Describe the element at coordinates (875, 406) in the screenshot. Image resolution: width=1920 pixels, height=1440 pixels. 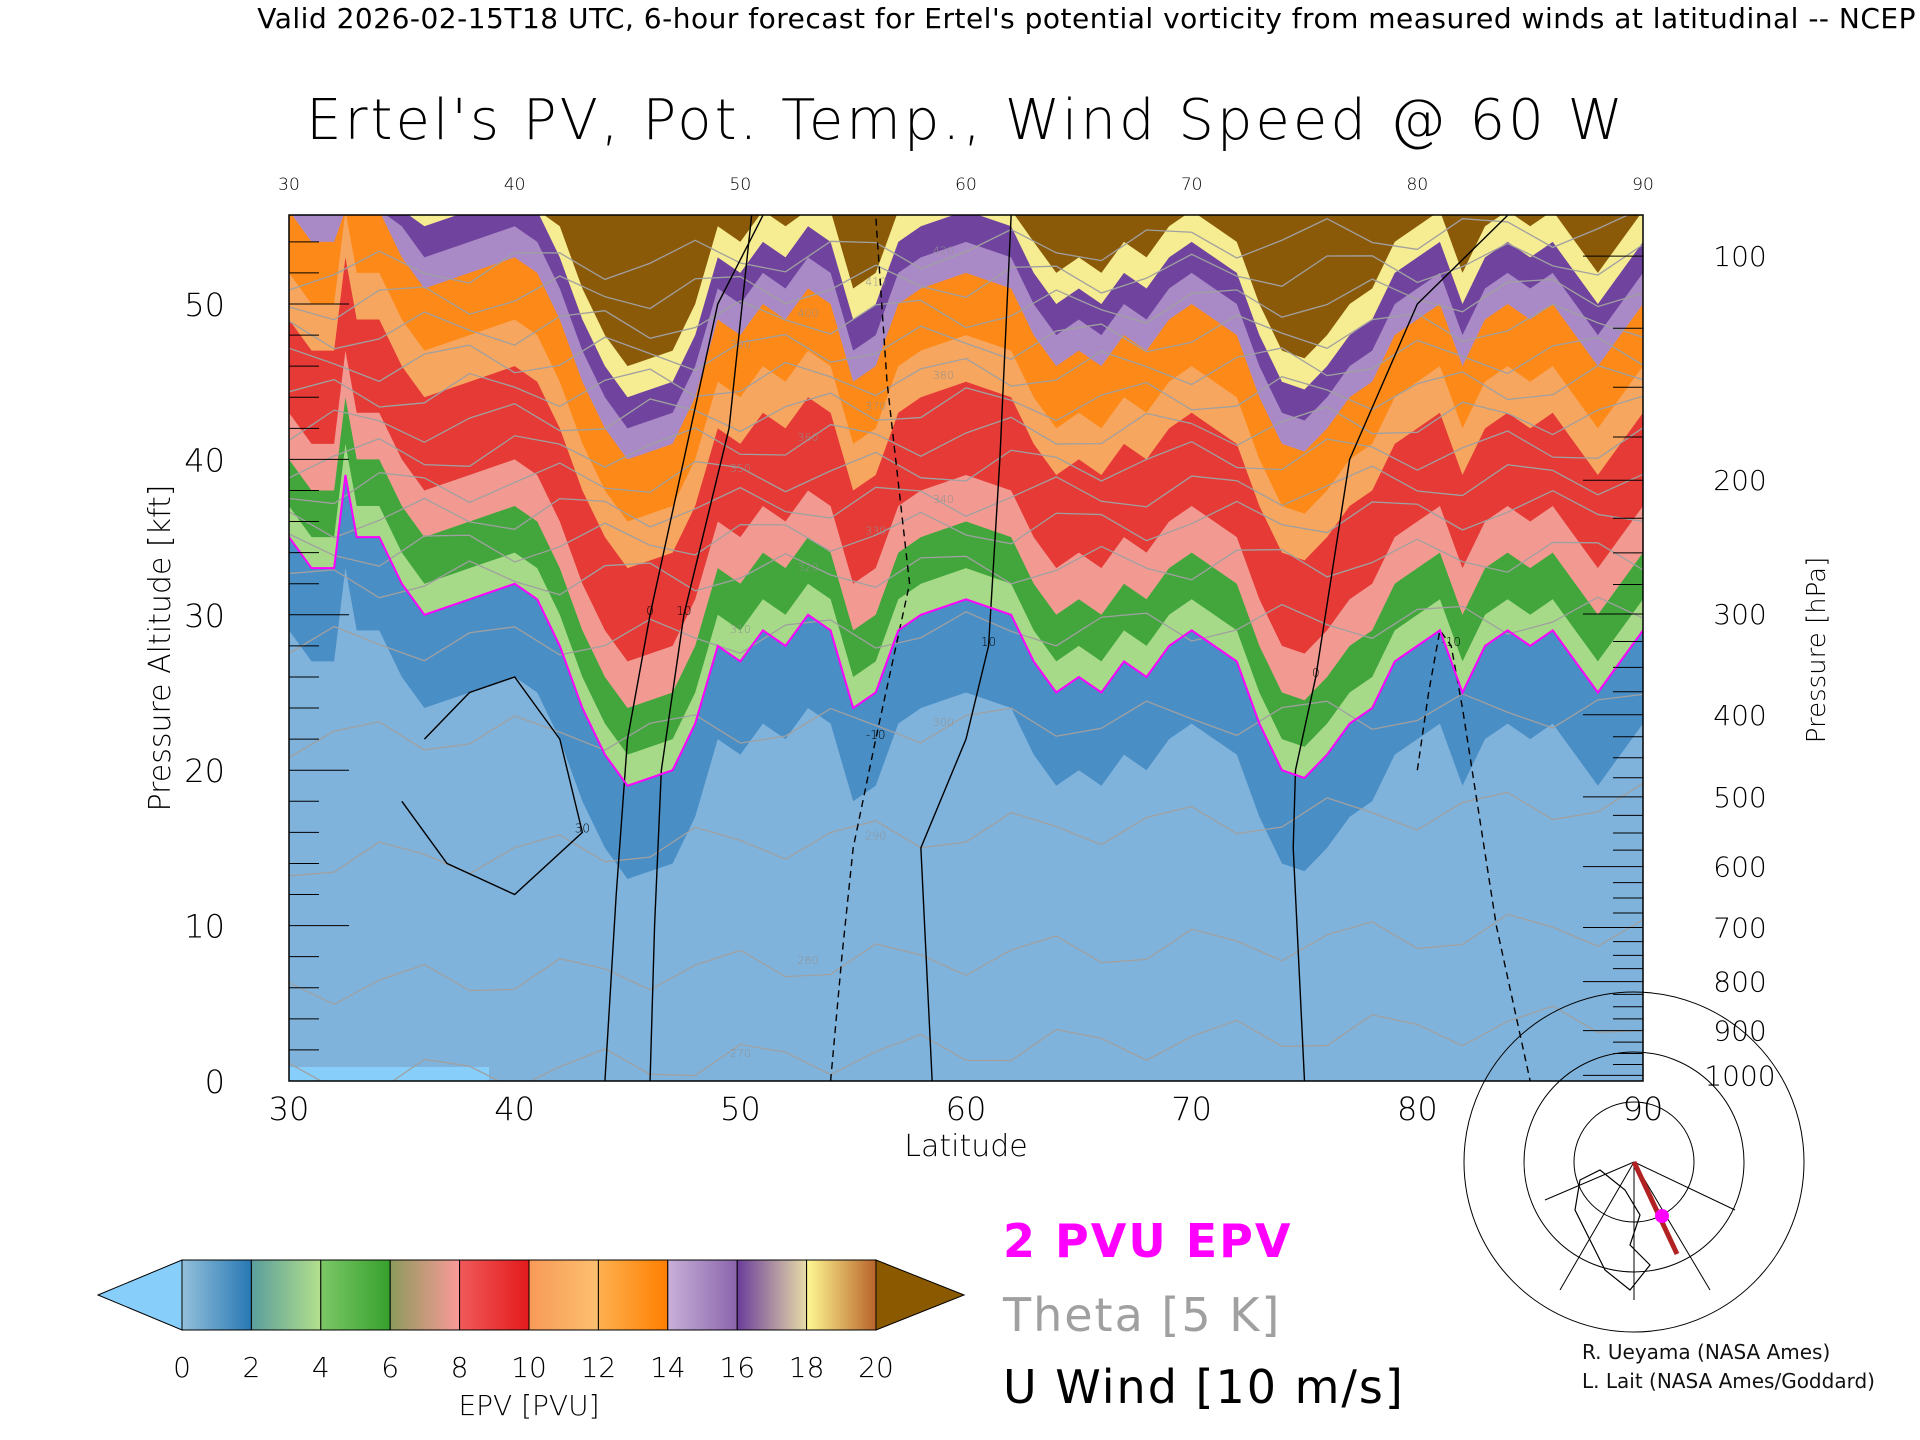
I see `theta-label: 370` at that location.